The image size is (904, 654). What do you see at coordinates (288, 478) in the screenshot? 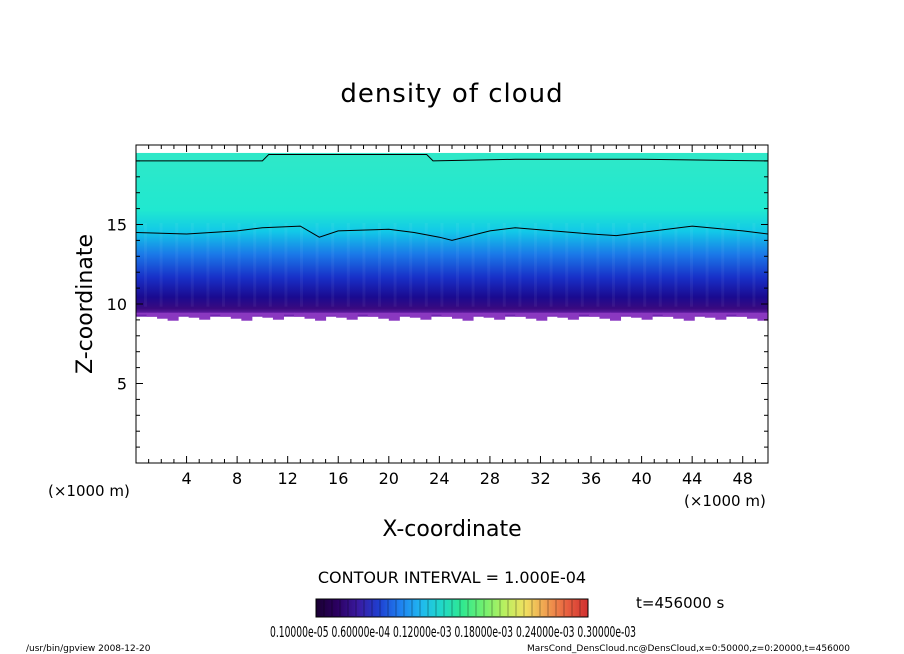
I see `x-tick-label: 12` at bounding box center [288, 478].